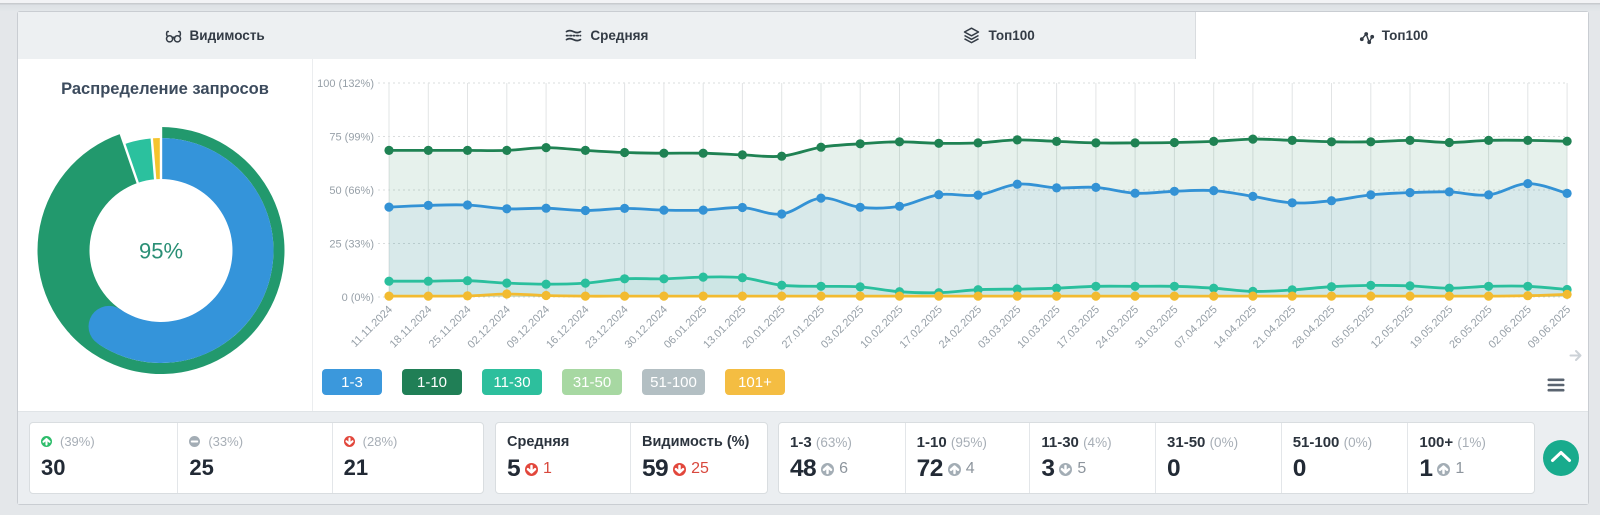 This screenshot has height=515, width=1600. I want to click on svg-text: 100 (132%), so click(345, 84).